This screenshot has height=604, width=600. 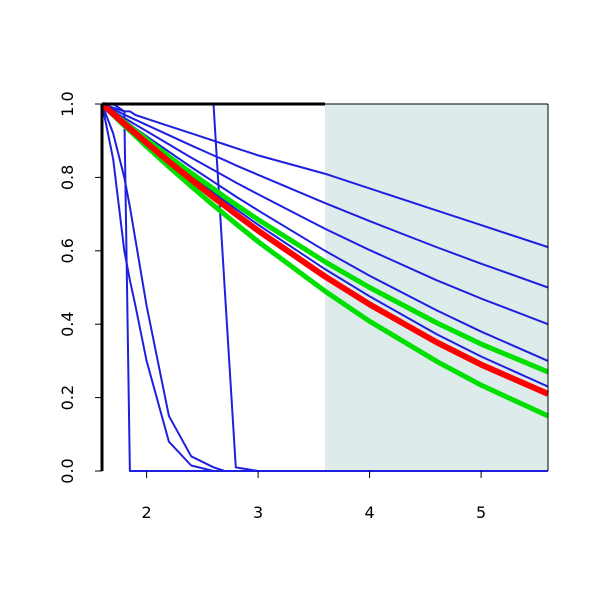 I want to click on y-tick-label: 0.4, so click(x=67, y=323).